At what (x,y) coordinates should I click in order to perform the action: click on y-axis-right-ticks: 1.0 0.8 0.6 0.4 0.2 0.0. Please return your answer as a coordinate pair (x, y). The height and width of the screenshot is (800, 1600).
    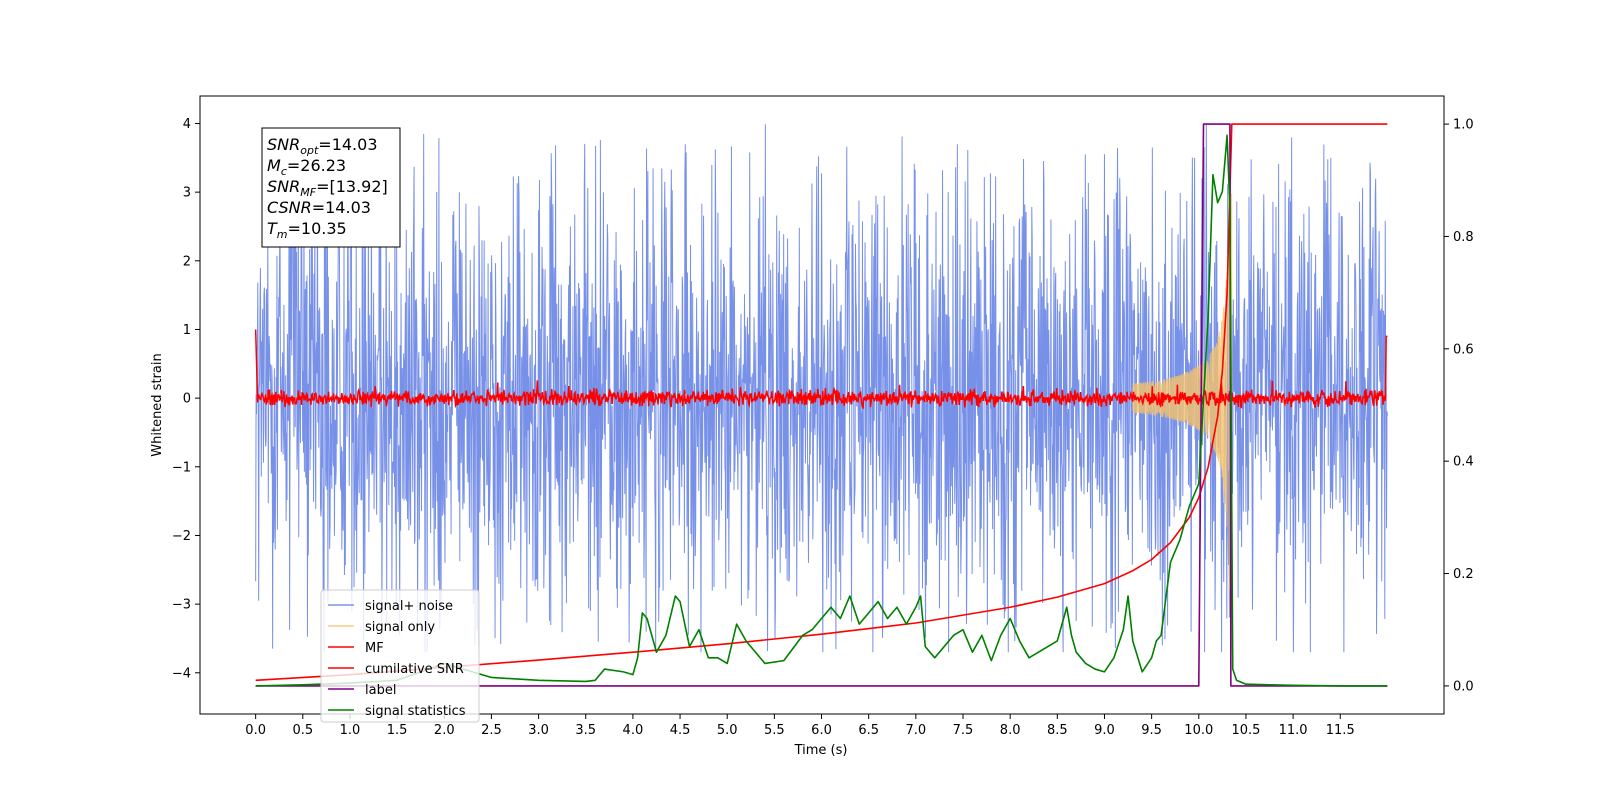
    Looking at the image, I should click on (1459, 406).